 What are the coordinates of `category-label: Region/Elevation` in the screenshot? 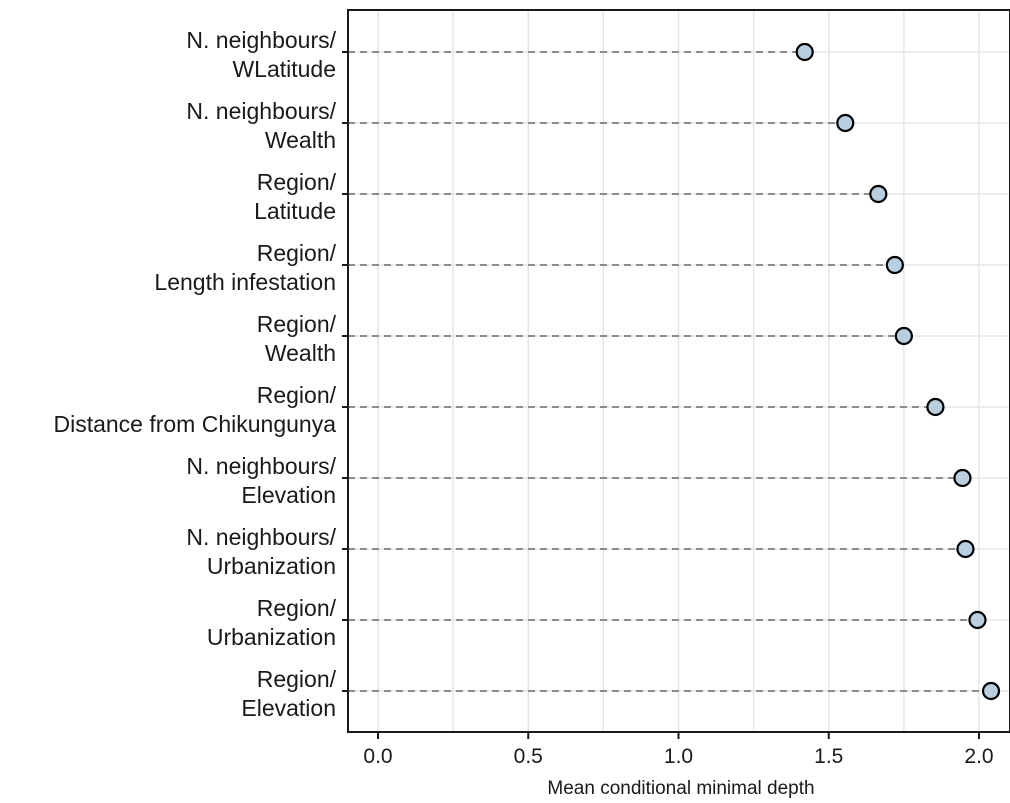 It's located at (288, 693).